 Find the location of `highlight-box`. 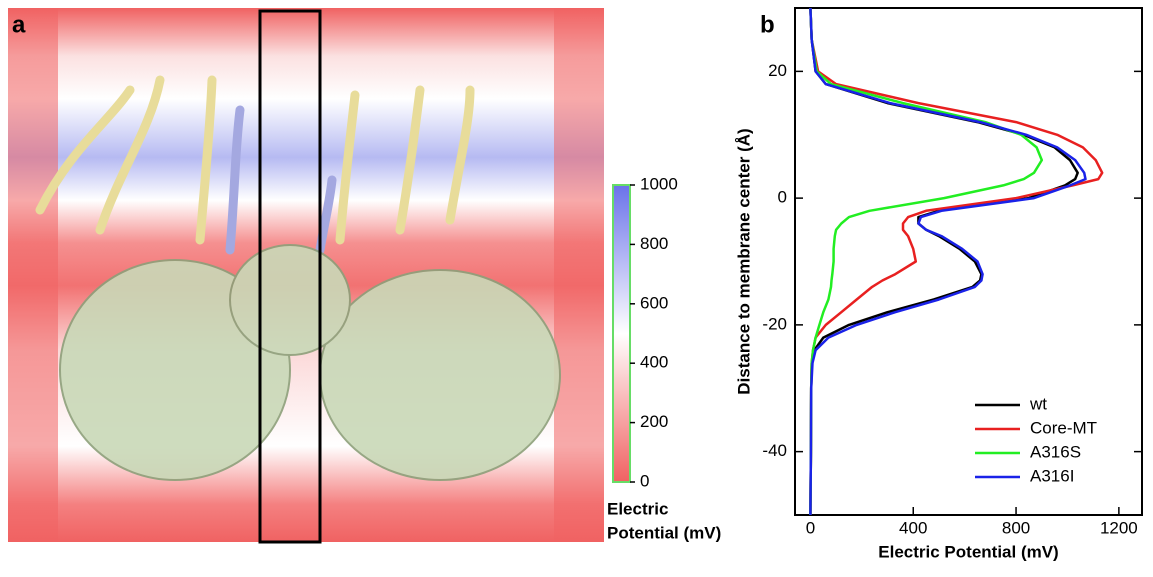

highlight-box is located at coordinates (290, 276).